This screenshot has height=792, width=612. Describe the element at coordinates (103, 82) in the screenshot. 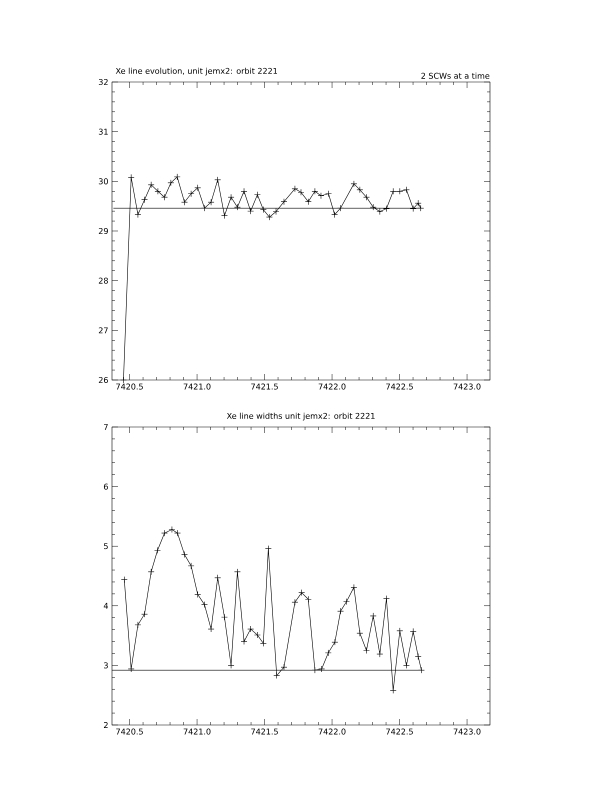

I see `y-tick-label: 32` at that location.